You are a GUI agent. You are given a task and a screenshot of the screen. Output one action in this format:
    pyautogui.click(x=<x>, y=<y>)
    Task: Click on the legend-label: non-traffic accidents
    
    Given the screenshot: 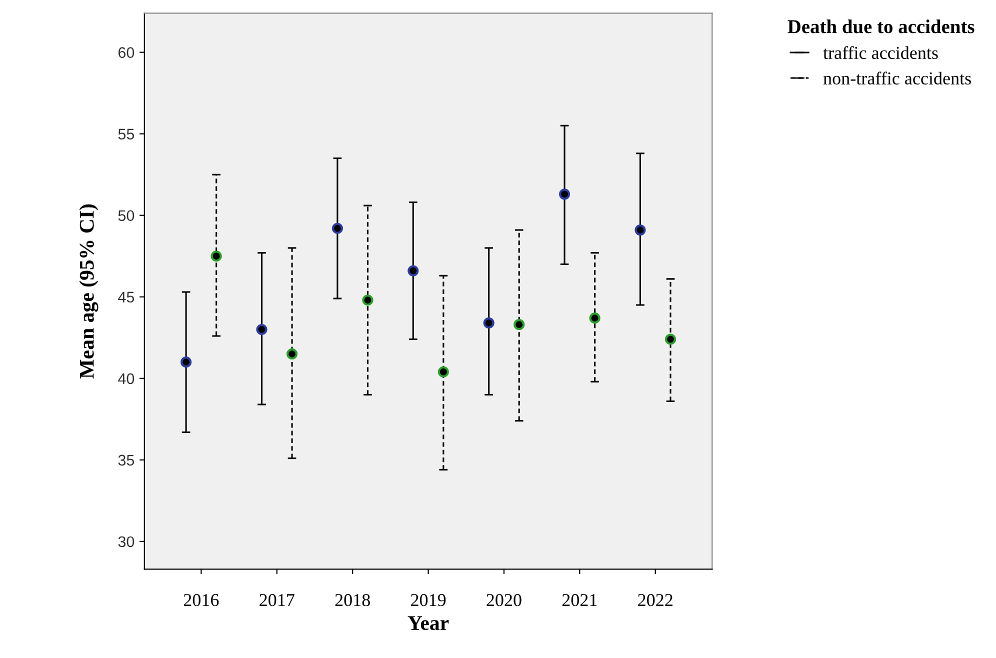 What is the action you would take?
    pyautogui.click(x=897, y=78)
    